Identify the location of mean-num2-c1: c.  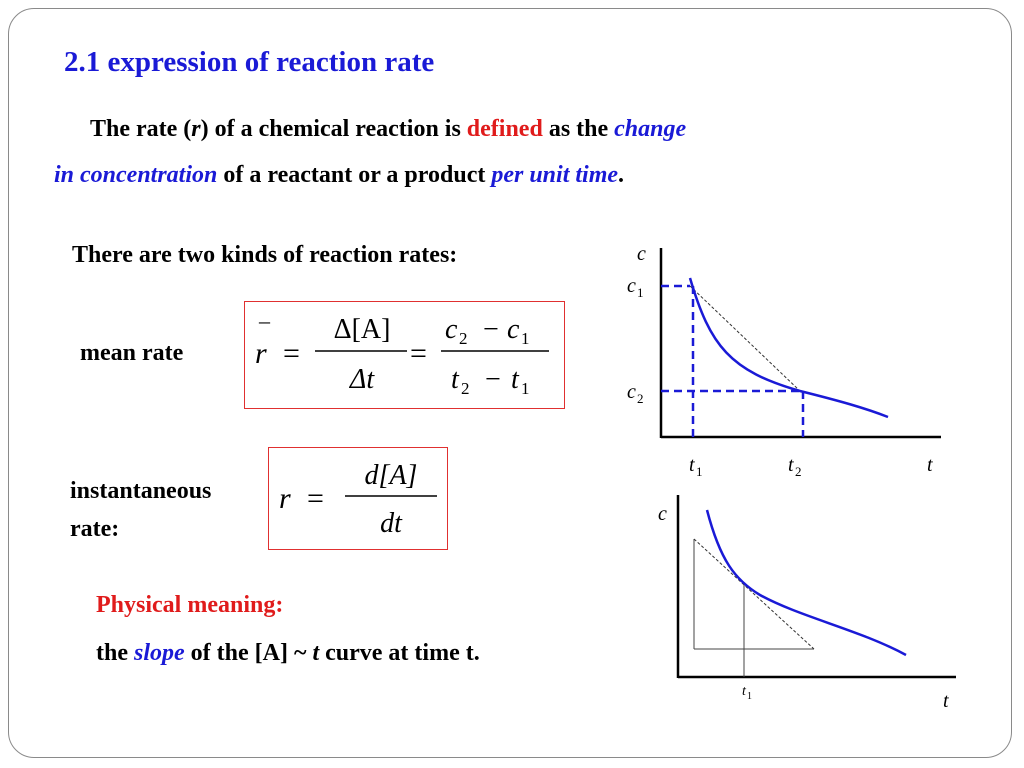
(513, 329).